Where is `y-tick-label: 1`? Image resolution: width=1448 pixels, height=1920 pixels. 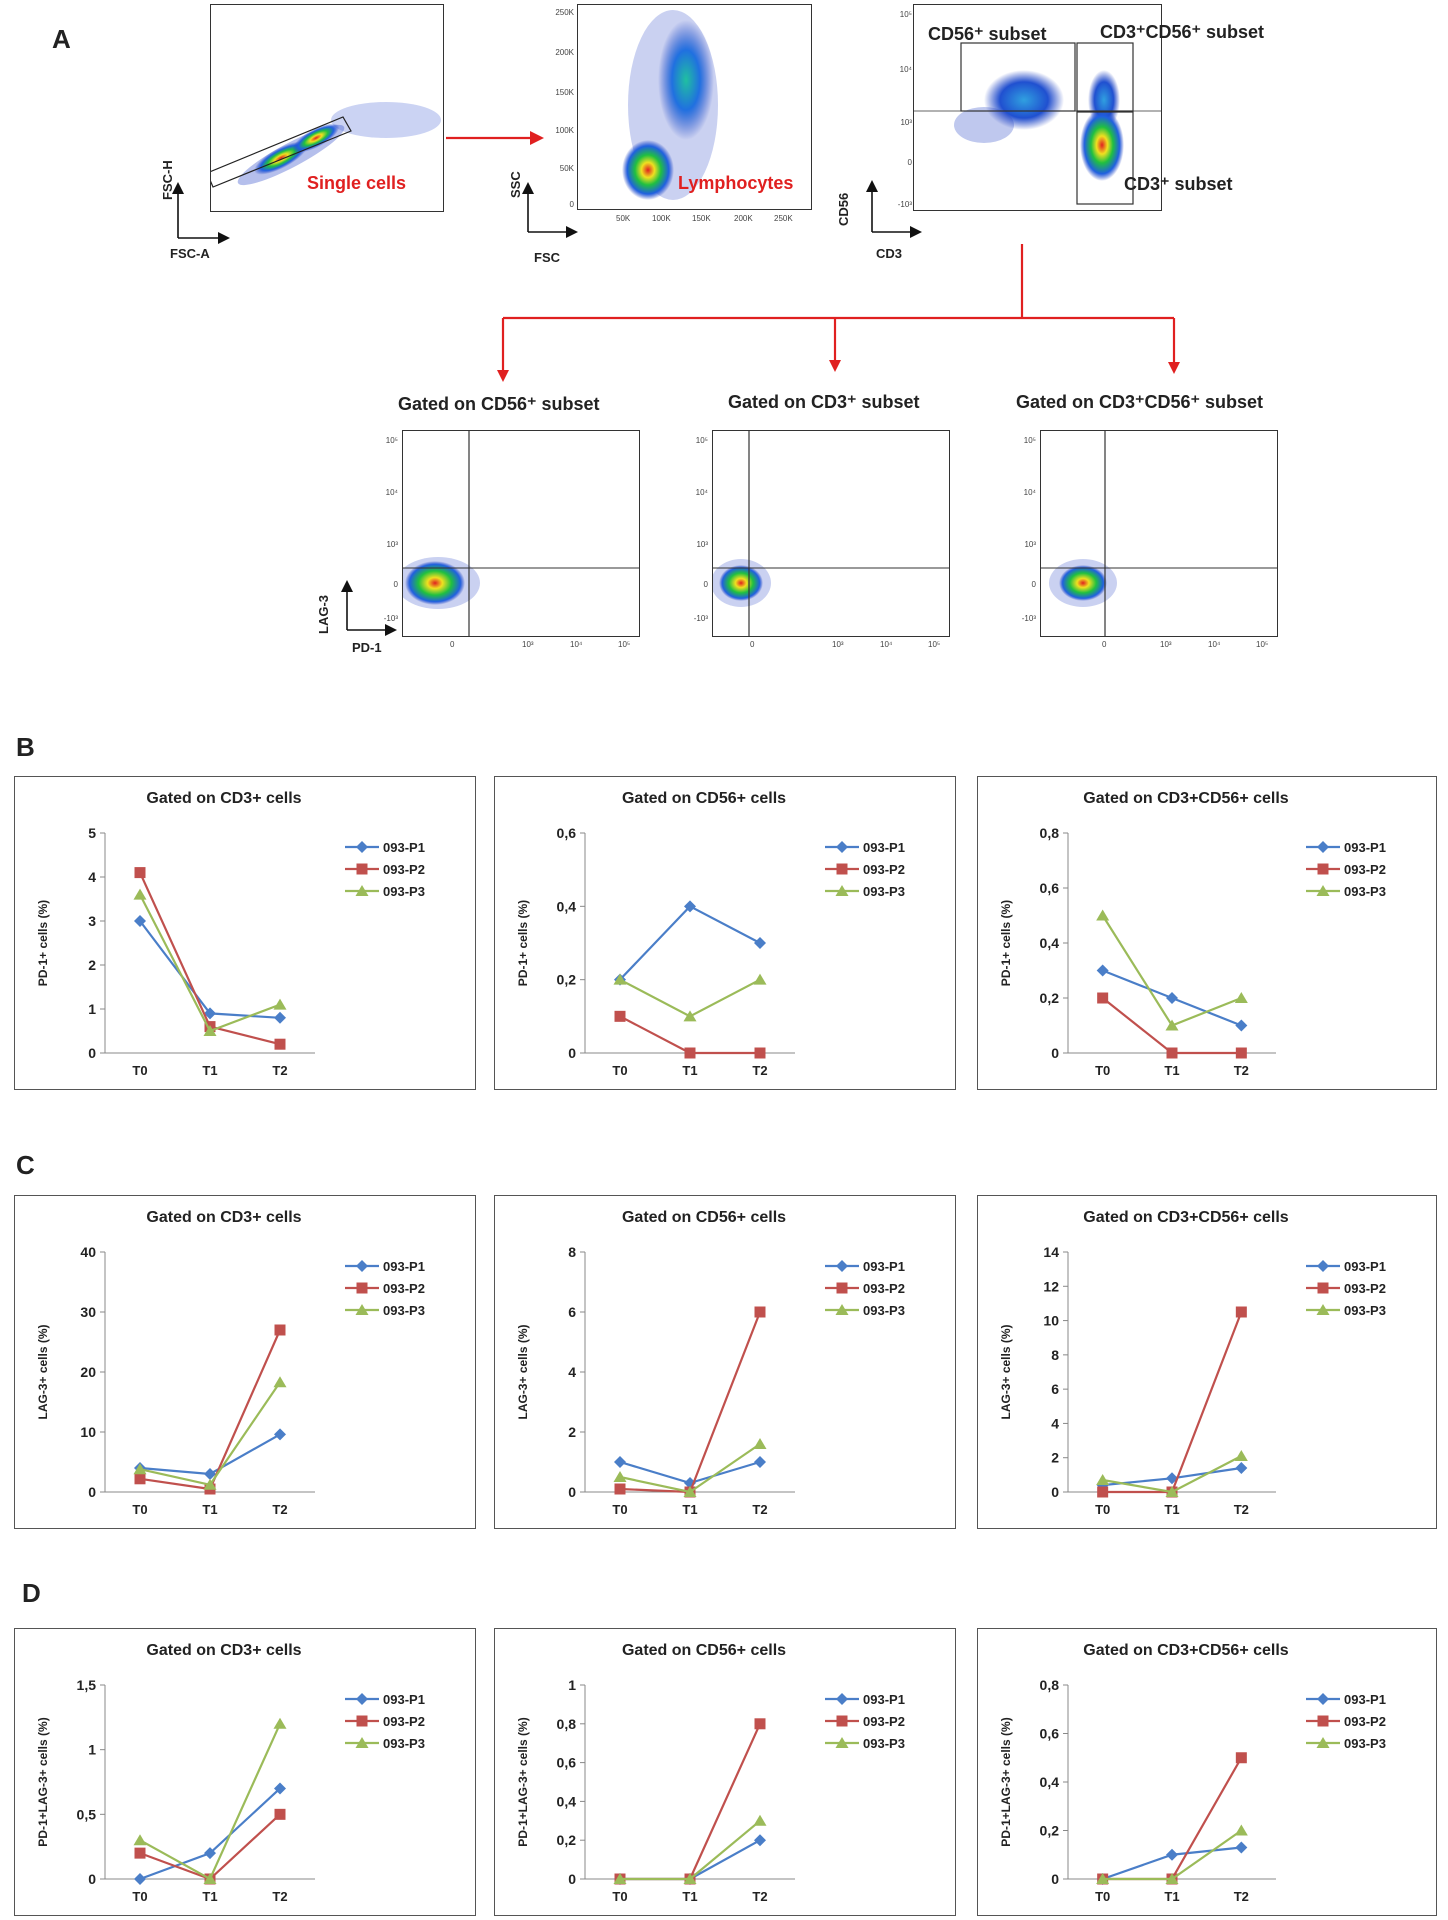
y-tick-label: 1 is located at coordinates (92, 1009).